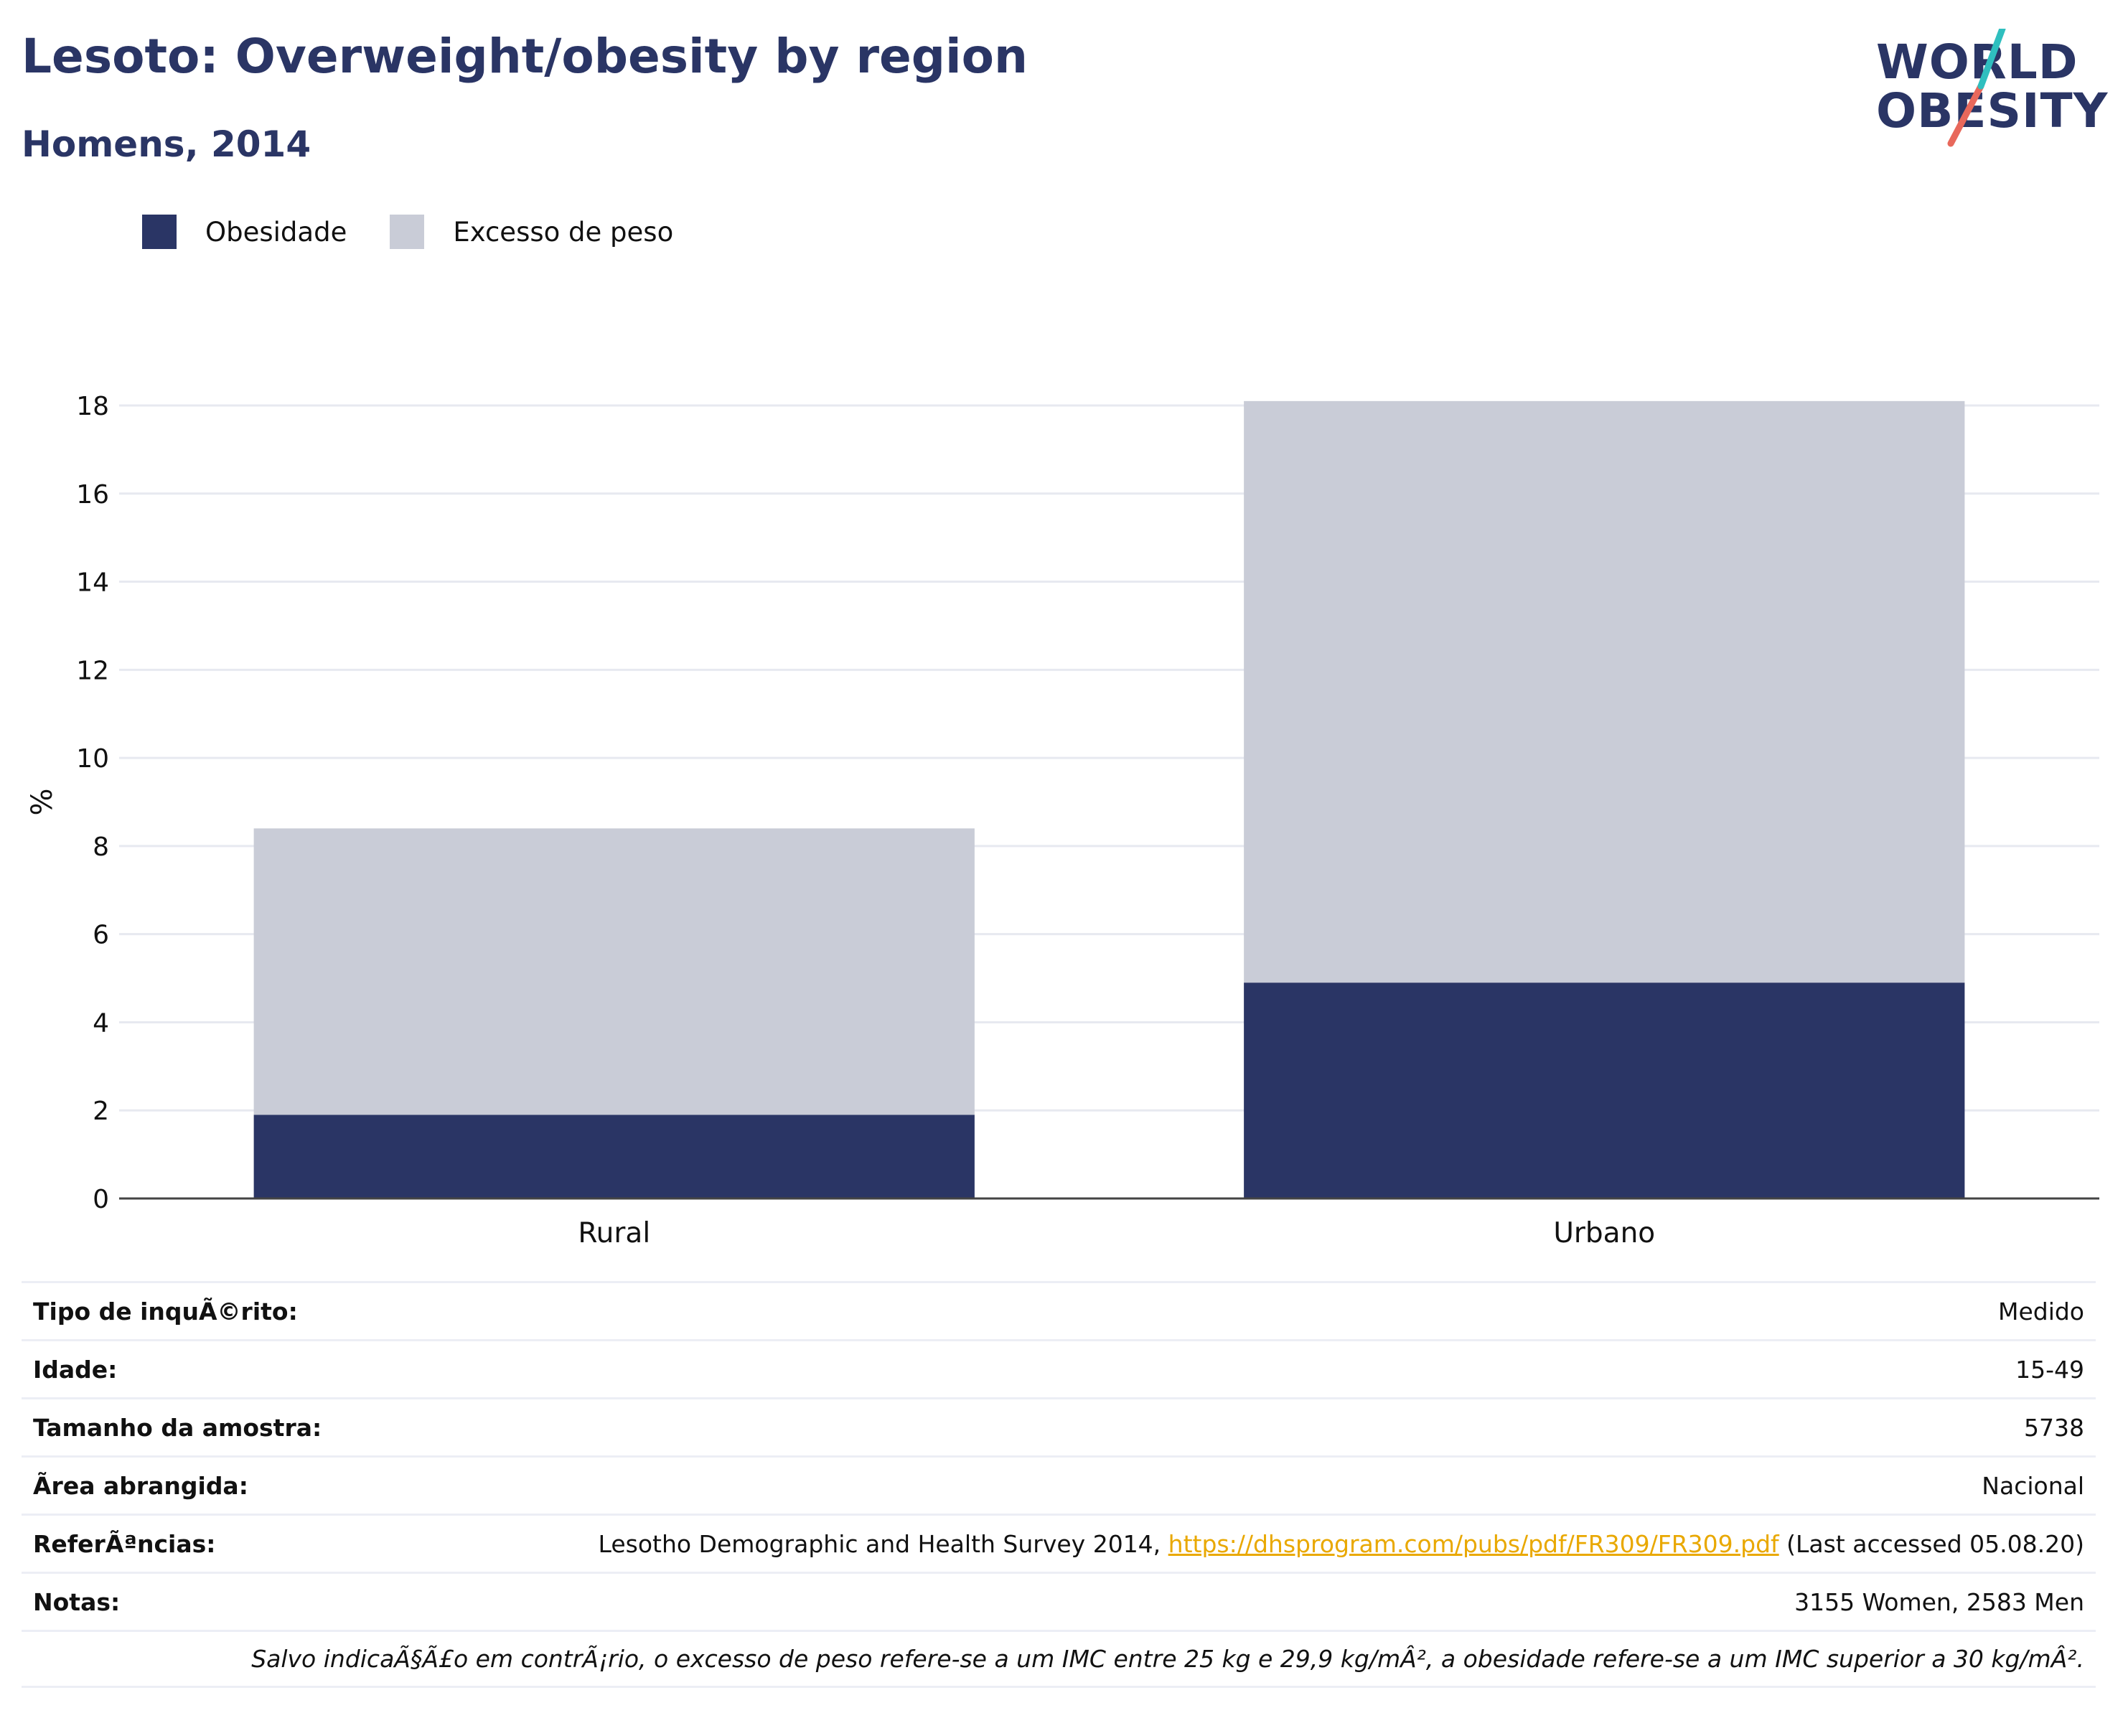  I want to click on reference-accessed-text: (Last accessed 05.08.20), so click(1931, 1544).